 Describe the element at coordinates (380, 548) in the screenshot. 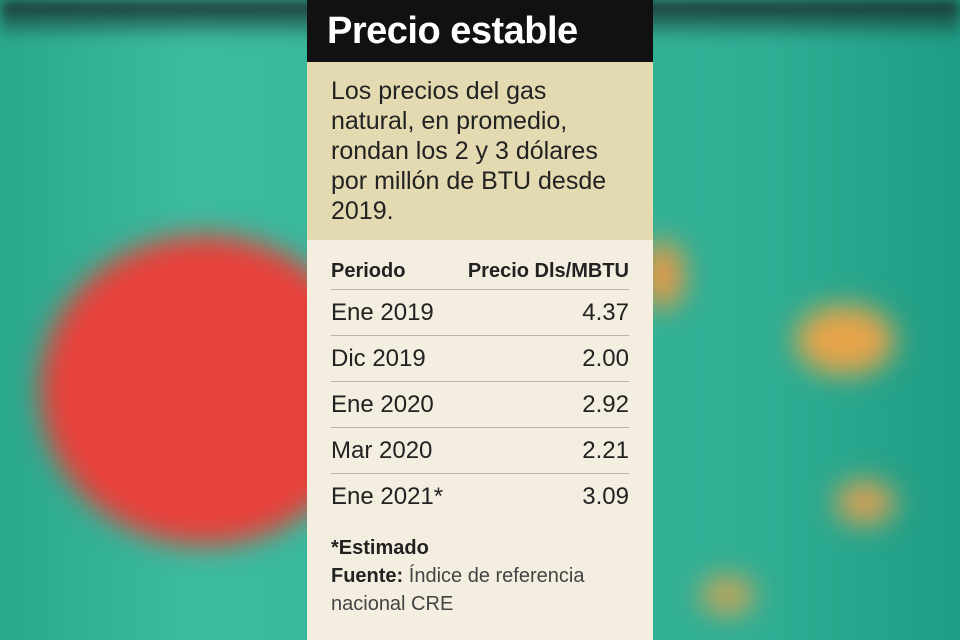

I see `estimate-footnote: *Estimado` at that location.